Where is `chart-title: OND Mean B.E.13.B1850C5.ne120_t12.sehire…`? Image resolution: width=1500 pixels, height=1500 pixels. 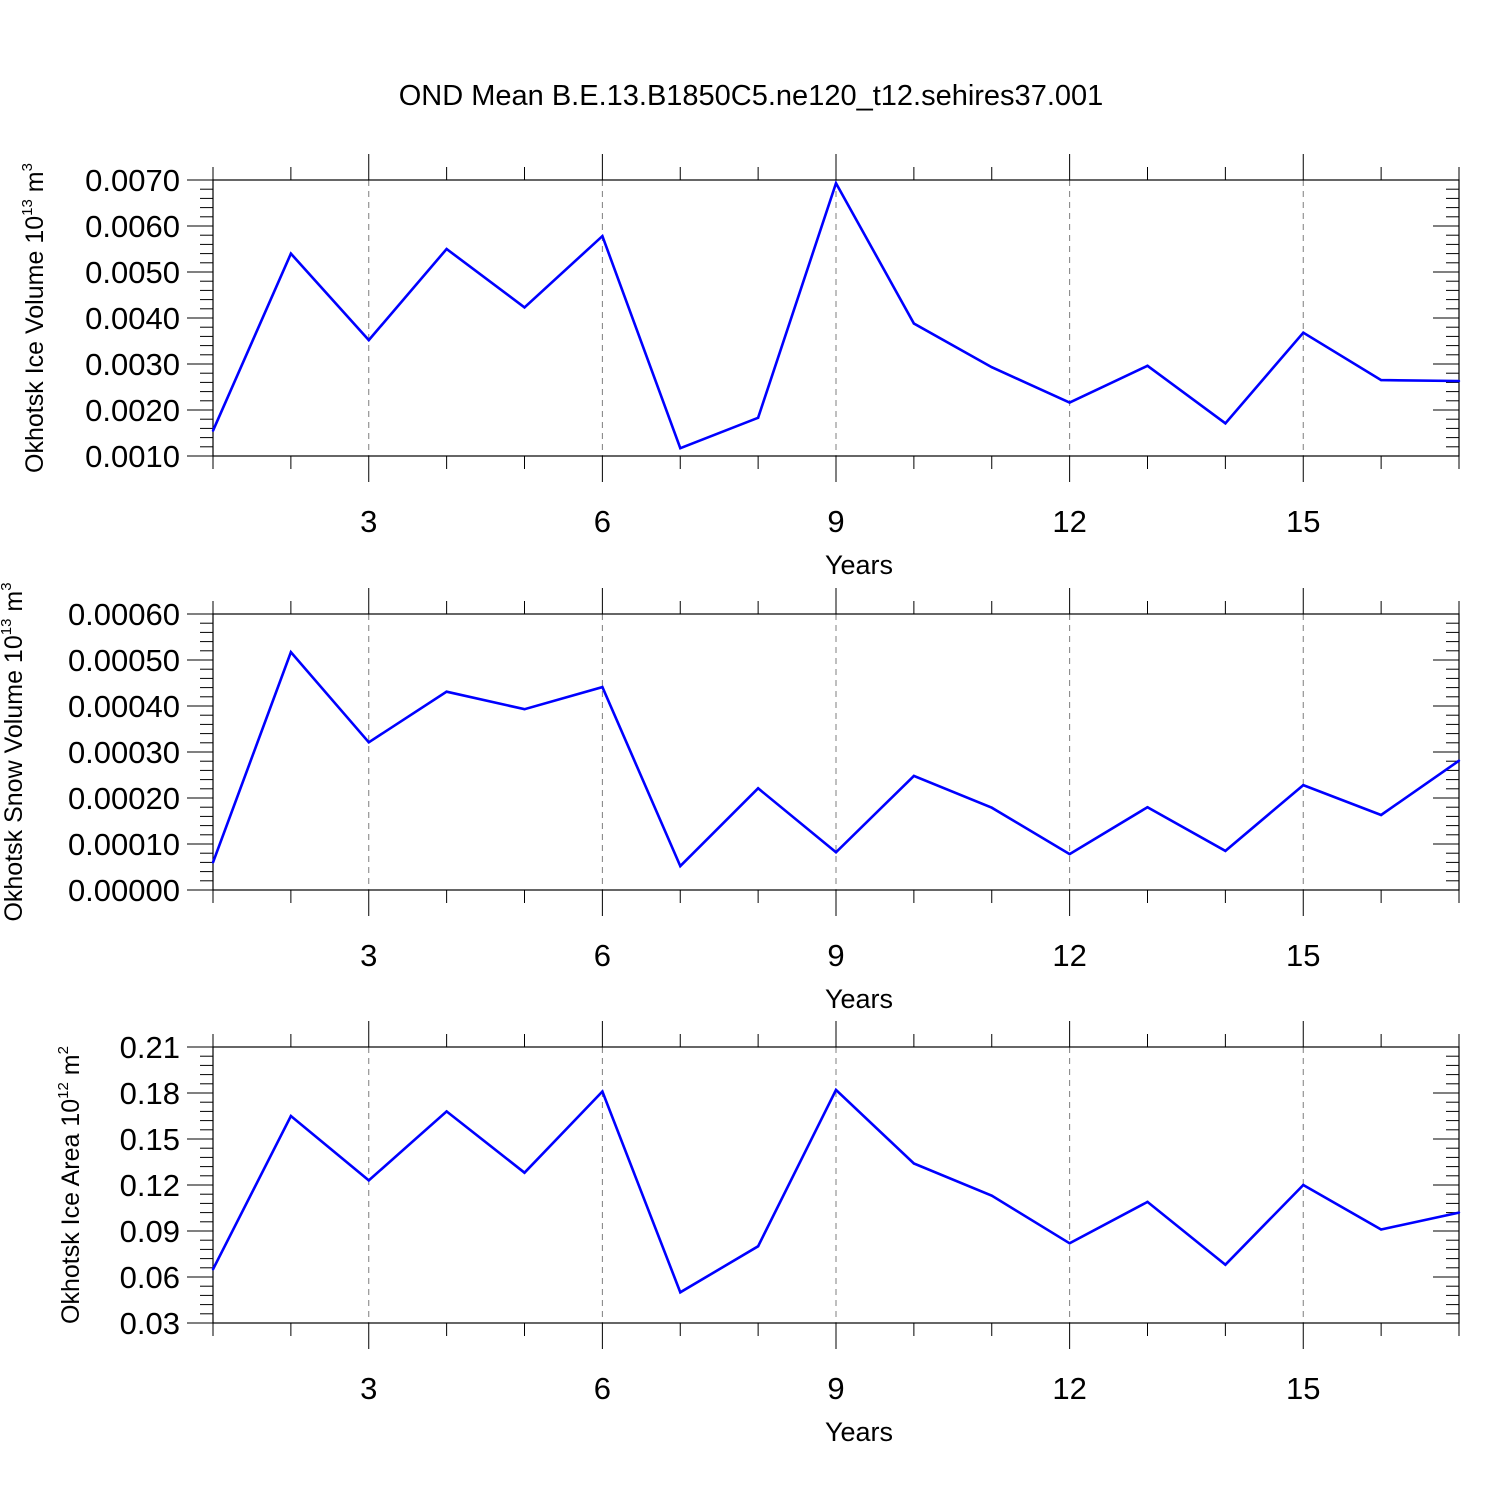 chart-title: OND Mean B.E.13.B1850C5.ne120_t12.sehire… is located at coordinates (751, 96).